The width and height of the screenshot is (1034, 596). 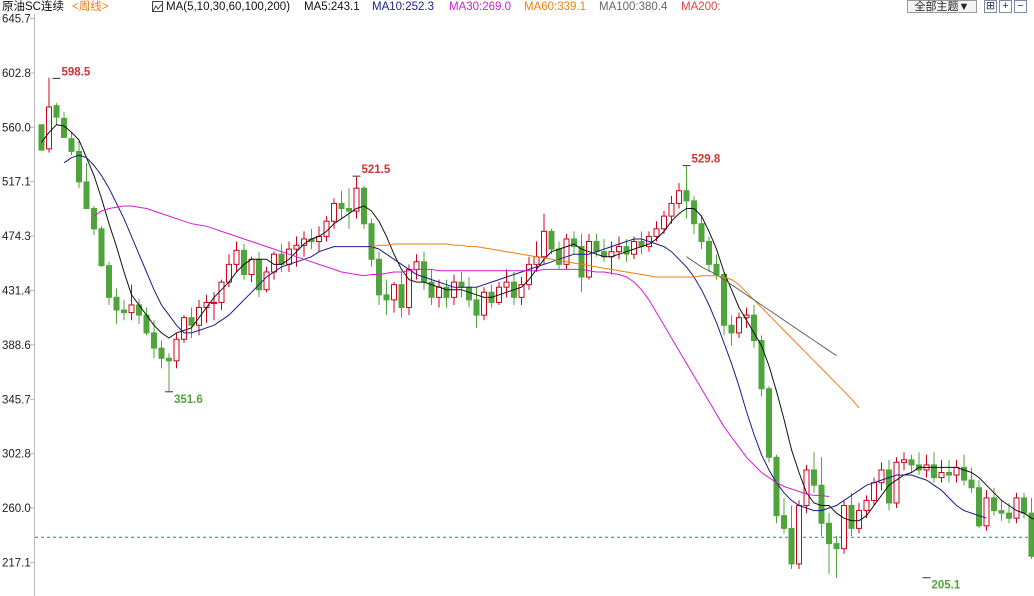 What do you see at coordinates (706, 160) in the screenshot?
I see `extreme-label: 529.8` at bounding box center [706, 160].